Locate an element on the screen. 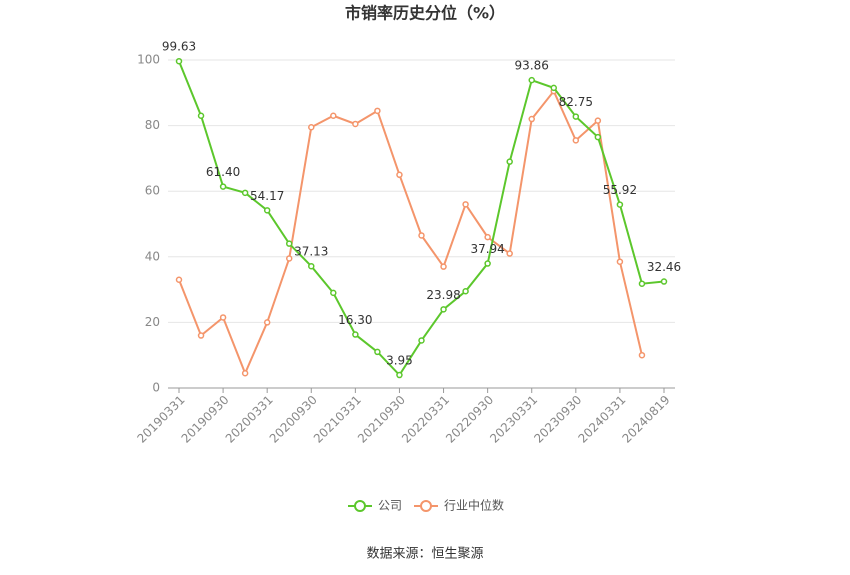  data-label: 55.92 is located at coordinates (620, 190).